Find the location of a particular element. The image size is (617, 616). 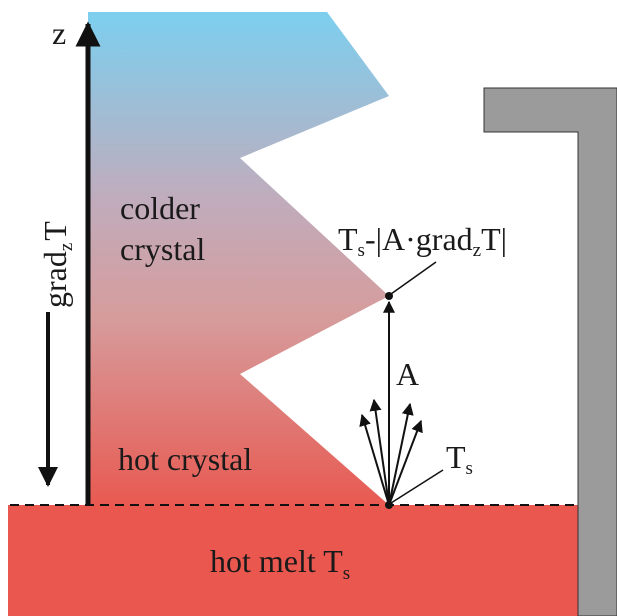

top-temperature-label: Ts-|A·gradzT| is located at coordinates (422, 241).